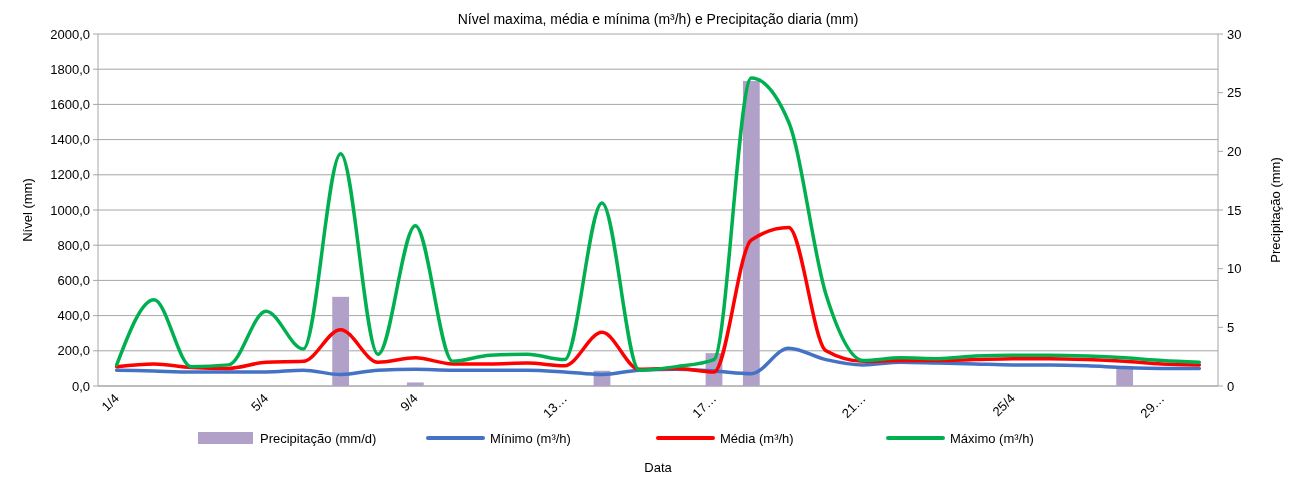 The width and height of the screenshot is (1306, 482). Describe the element at coordinates (1234, 210) in the screenshot. I see `y2-tick-label: 15` at that location.